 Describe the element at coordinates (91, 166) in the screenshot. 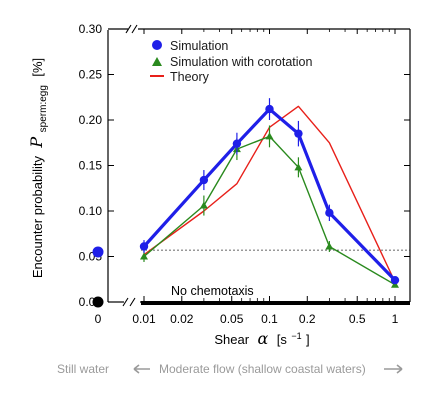

I see `y-tick-label: 0.15` at that location.